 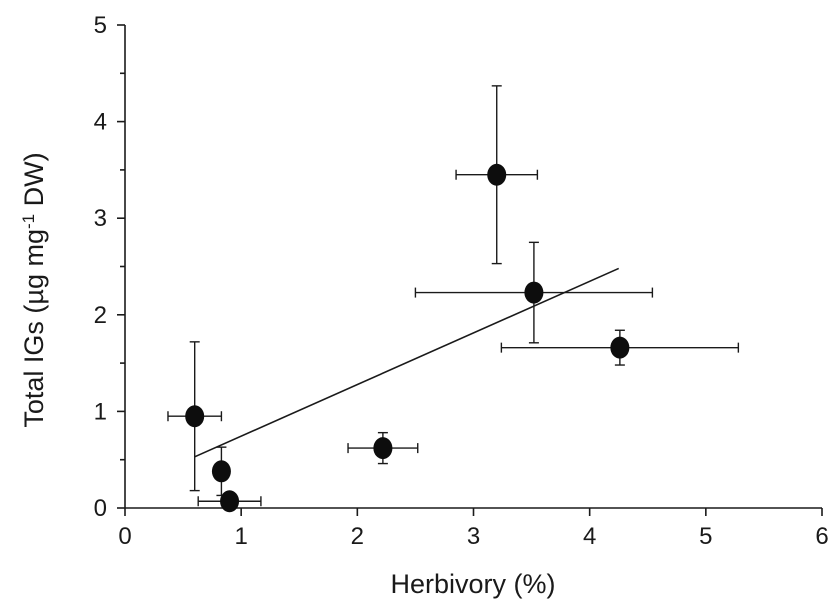 I want to click on y-ticks: 0 1 2 3 4 5, so click(x=109, y=267).